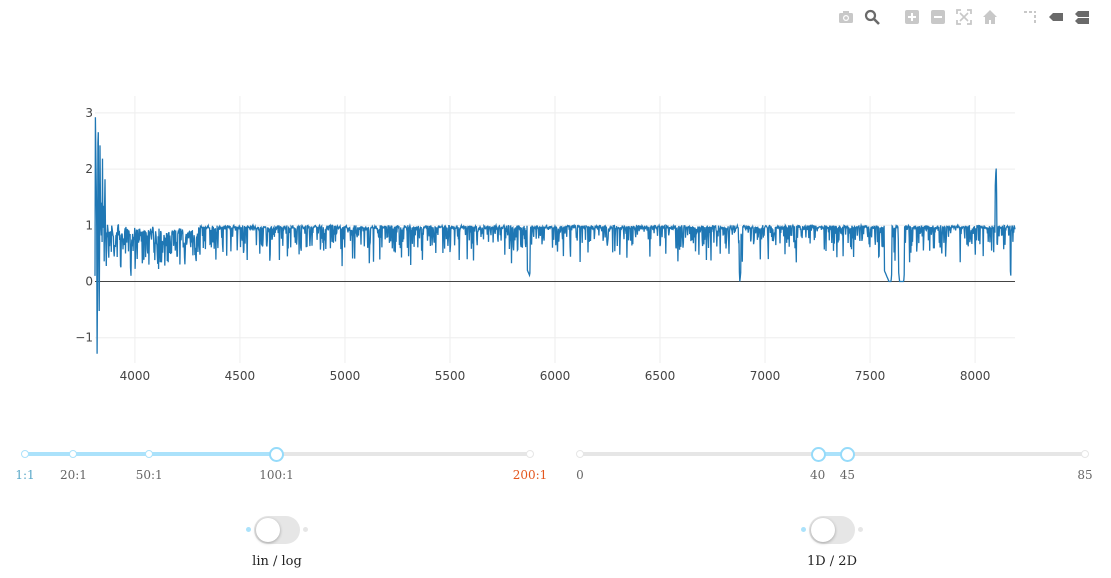  What do you see at coordinates (580, 475) in the screenshot?
I see `range-slider-mark: 0` at bounding box center [580, 475].